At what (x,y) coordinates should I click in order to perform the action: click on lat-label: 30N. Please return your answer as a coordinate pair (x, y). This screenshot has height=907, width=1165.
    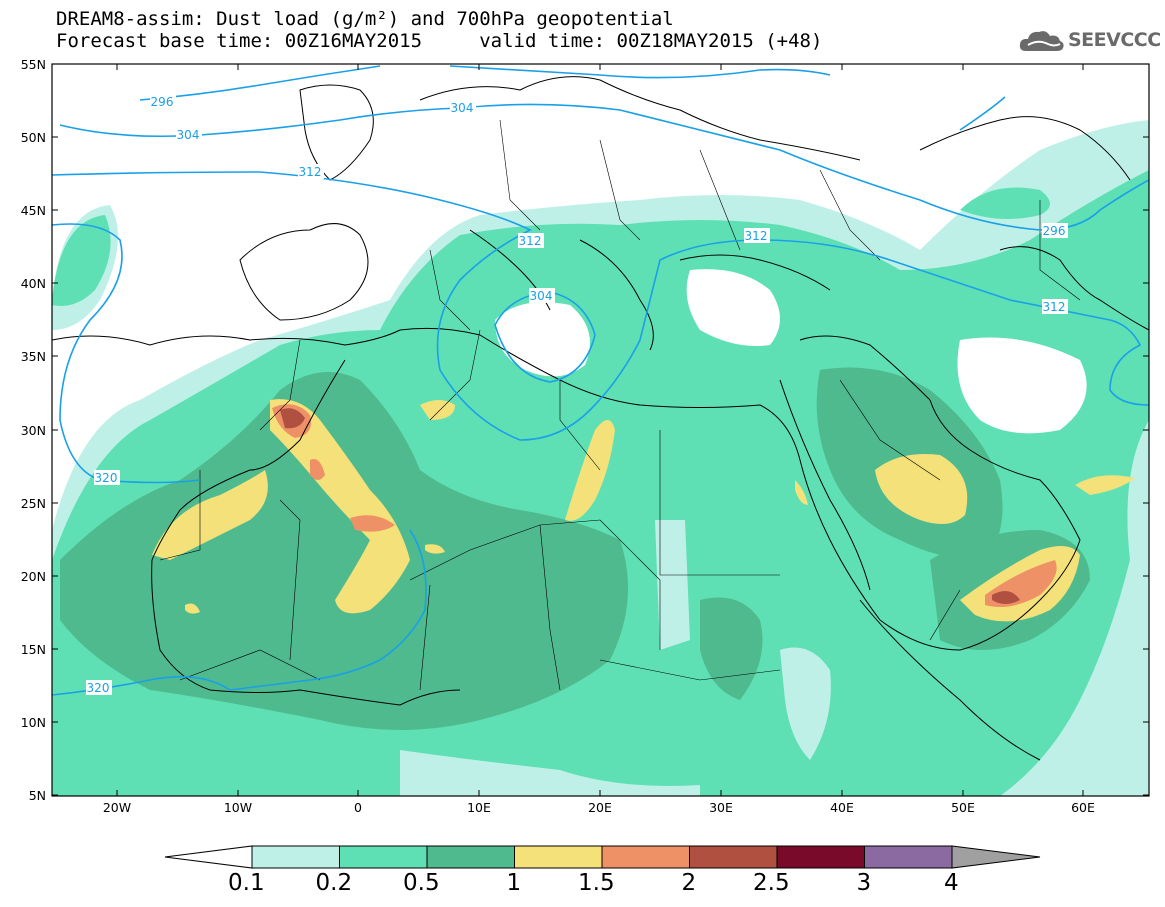
    Looking at the image, I should click on (33, 430).